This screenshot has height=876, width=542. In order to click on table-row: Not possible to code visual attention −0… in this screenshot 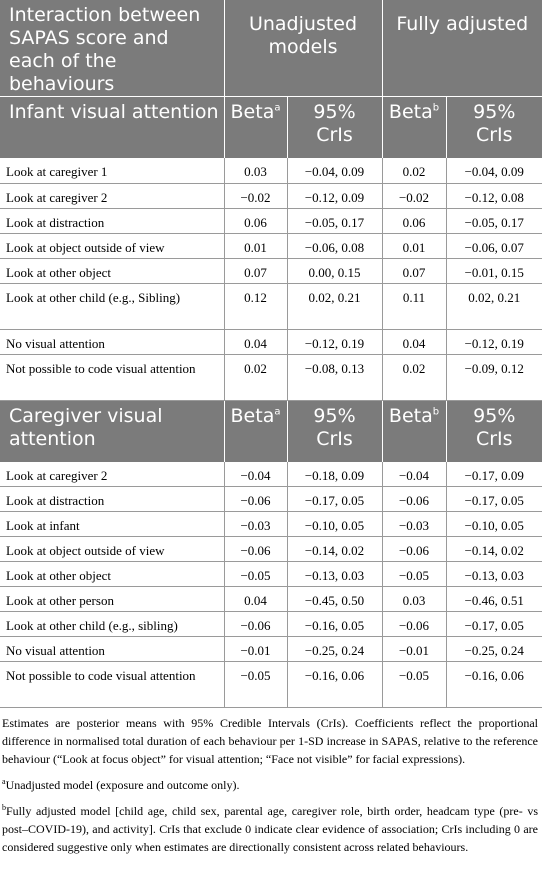, I will do `click(271, 684)`.